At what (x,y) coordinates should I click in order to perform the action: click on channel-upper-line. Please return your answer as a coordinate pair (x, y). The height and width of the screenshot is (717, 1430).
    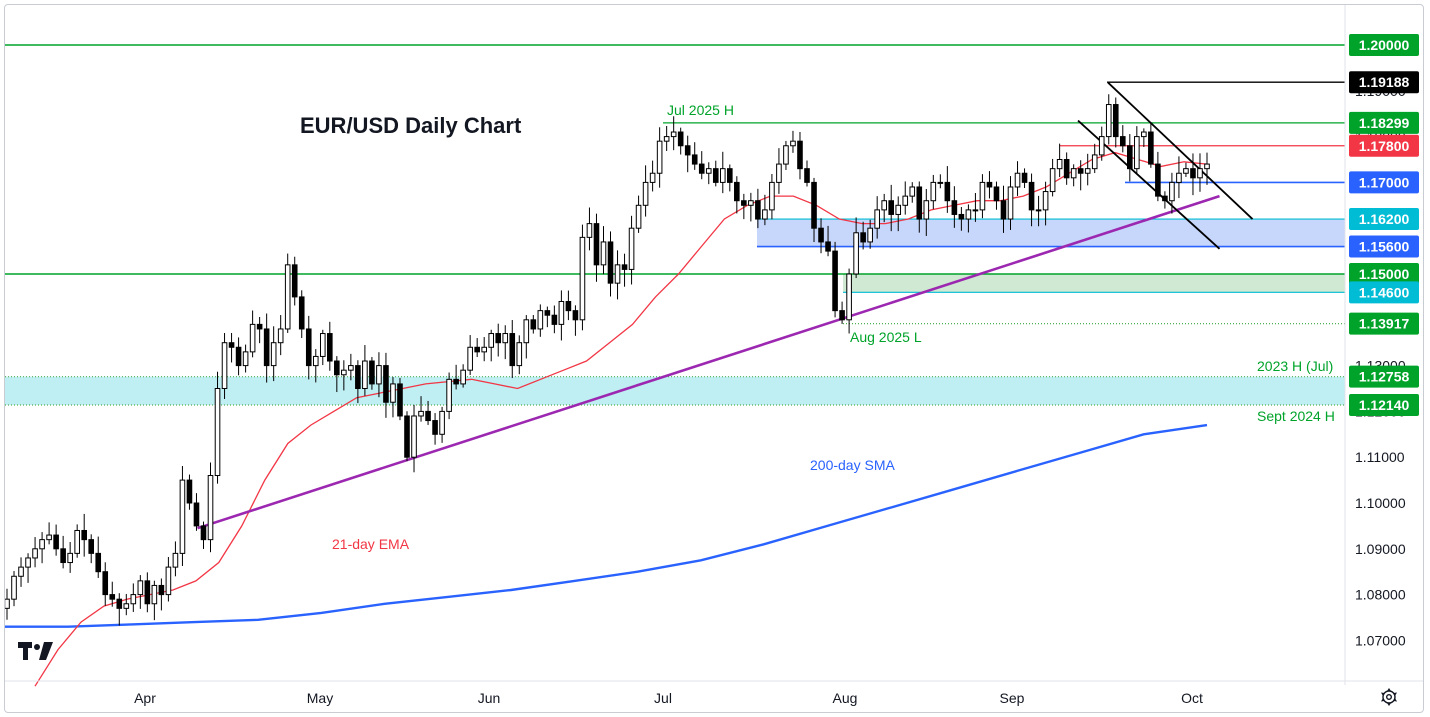
    Looking at the image, I should click on (1180, 150).